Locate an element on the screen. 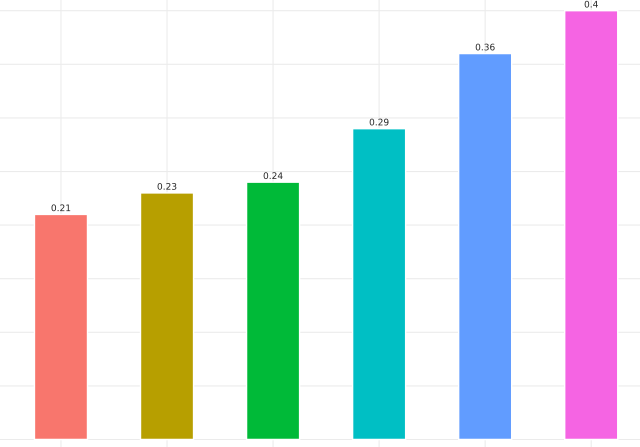  data-label: 0.29 is located at coordinates (379, 122).